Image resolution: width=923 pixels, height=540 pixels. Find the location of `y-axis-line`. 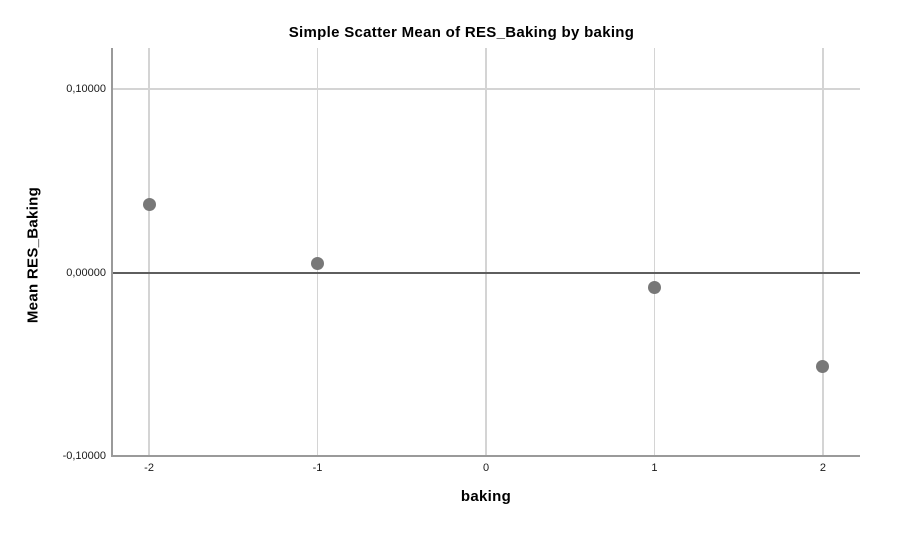

y-axis-line is located at coordinates (112, 252).